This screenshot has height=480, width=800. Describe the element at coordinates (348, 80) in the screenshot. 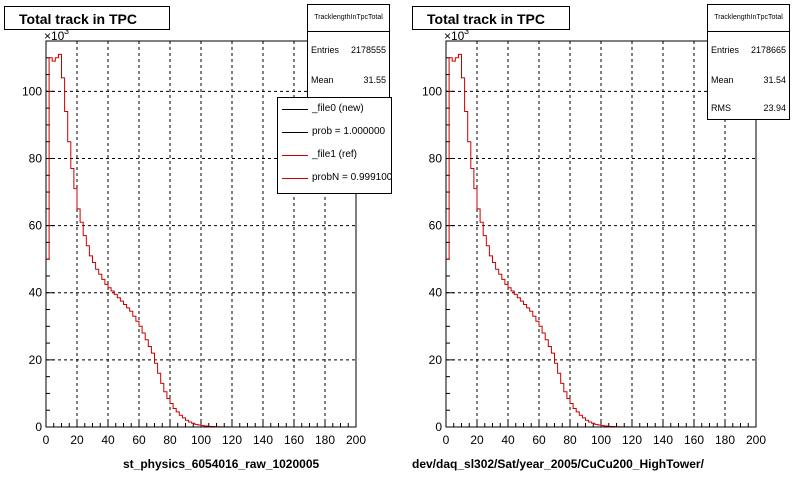

I see `left-stats-mean: Mean 31.55` at that location.